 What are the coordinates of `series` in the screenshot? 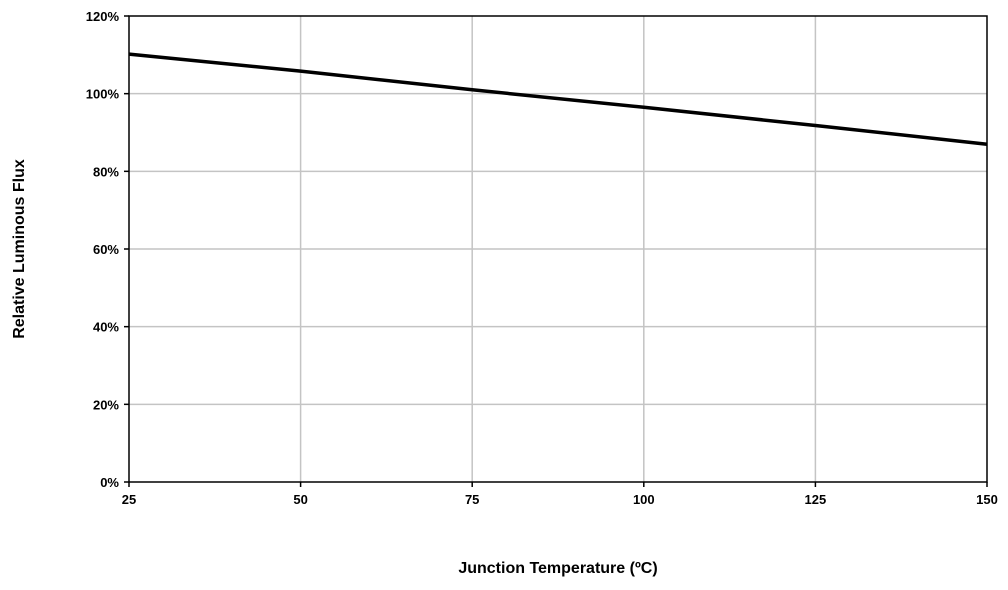 It's located at (558, 99).